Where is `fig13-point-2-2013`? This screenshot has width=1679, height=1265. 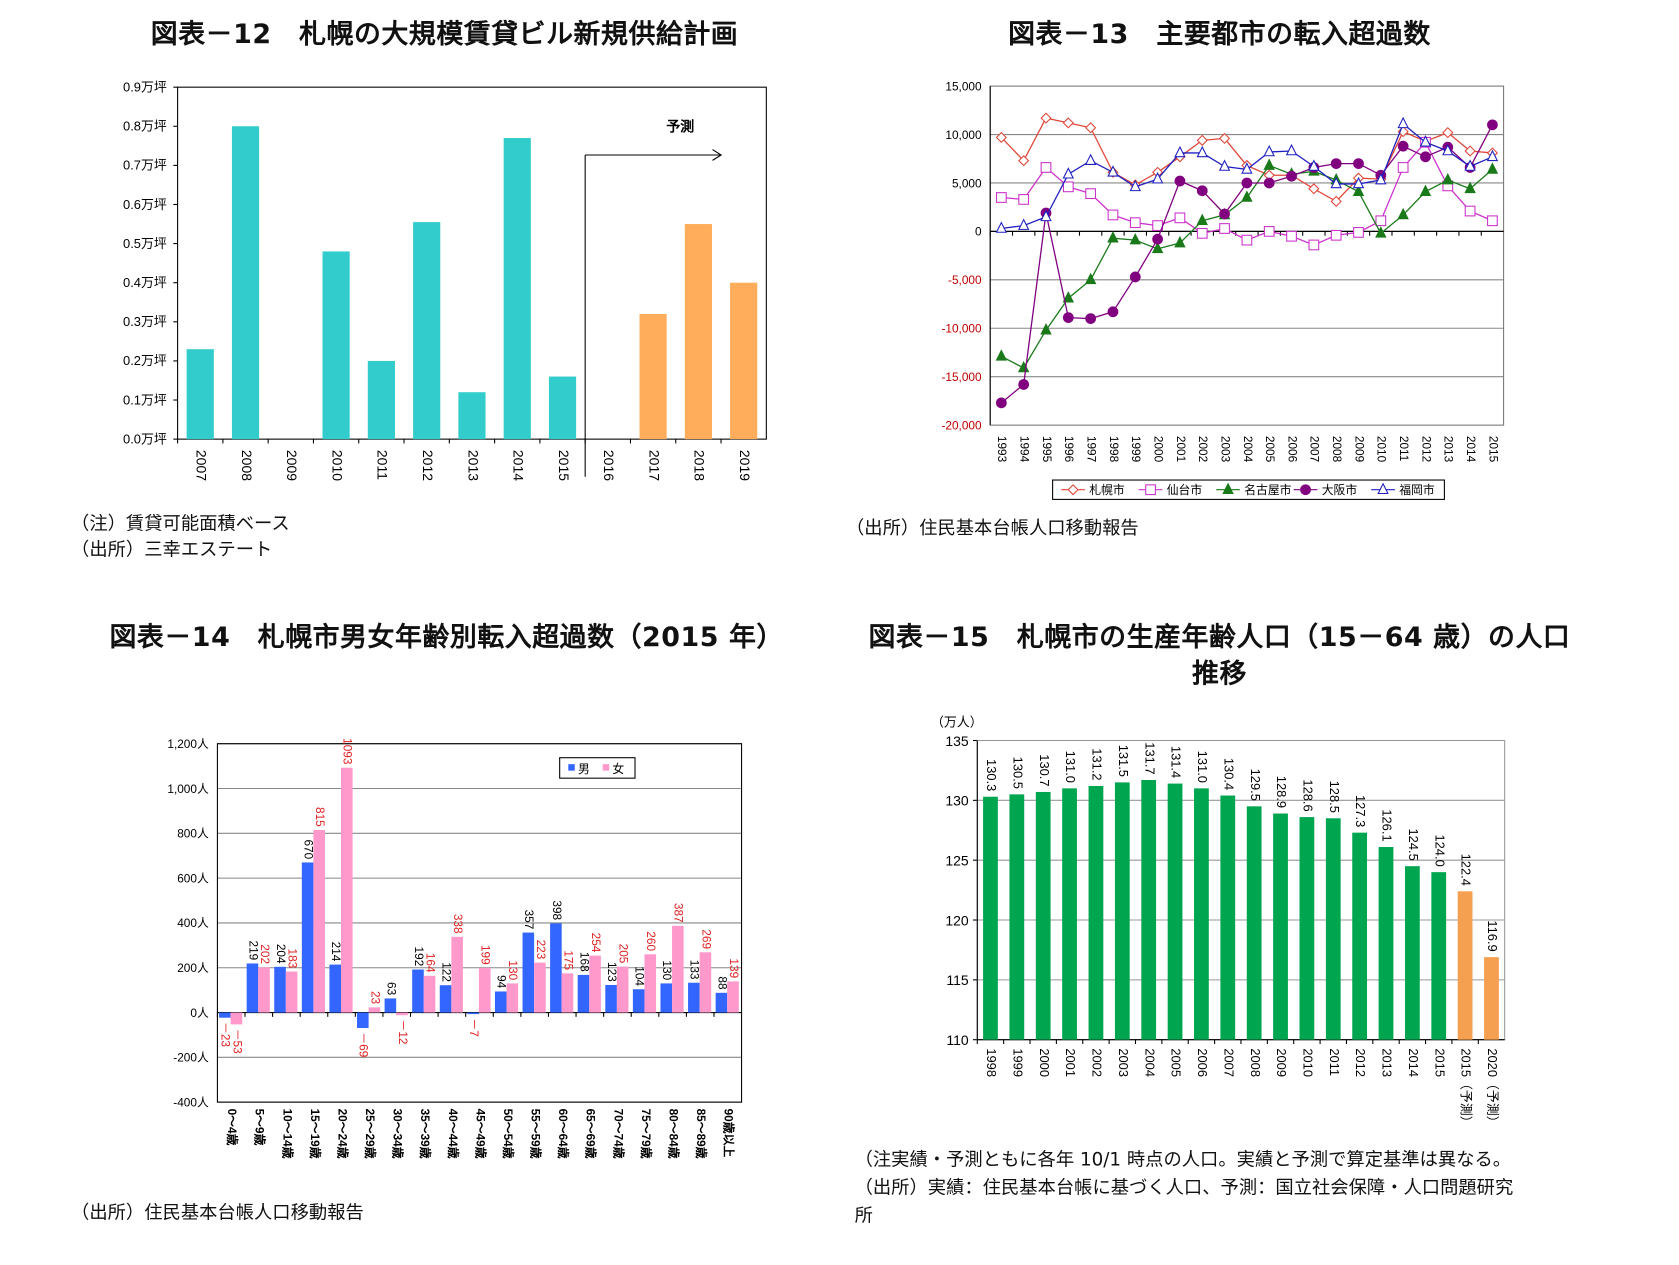 fig13-point-2-2013 is located at coordinates (1448, 178).